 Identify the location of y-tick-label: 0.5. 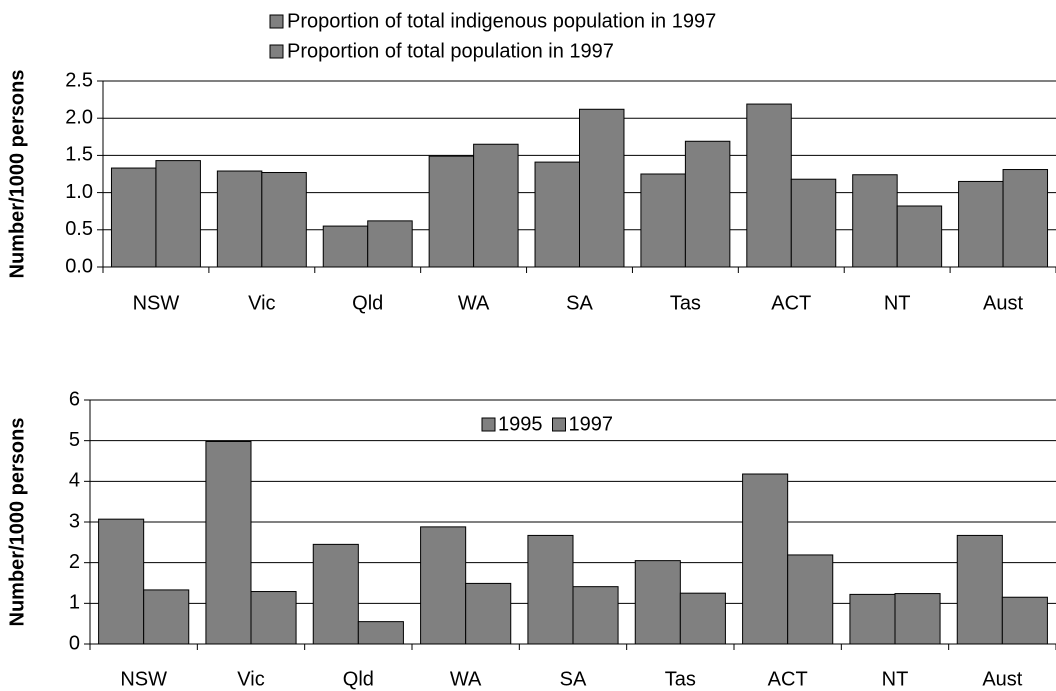
(79, 229).